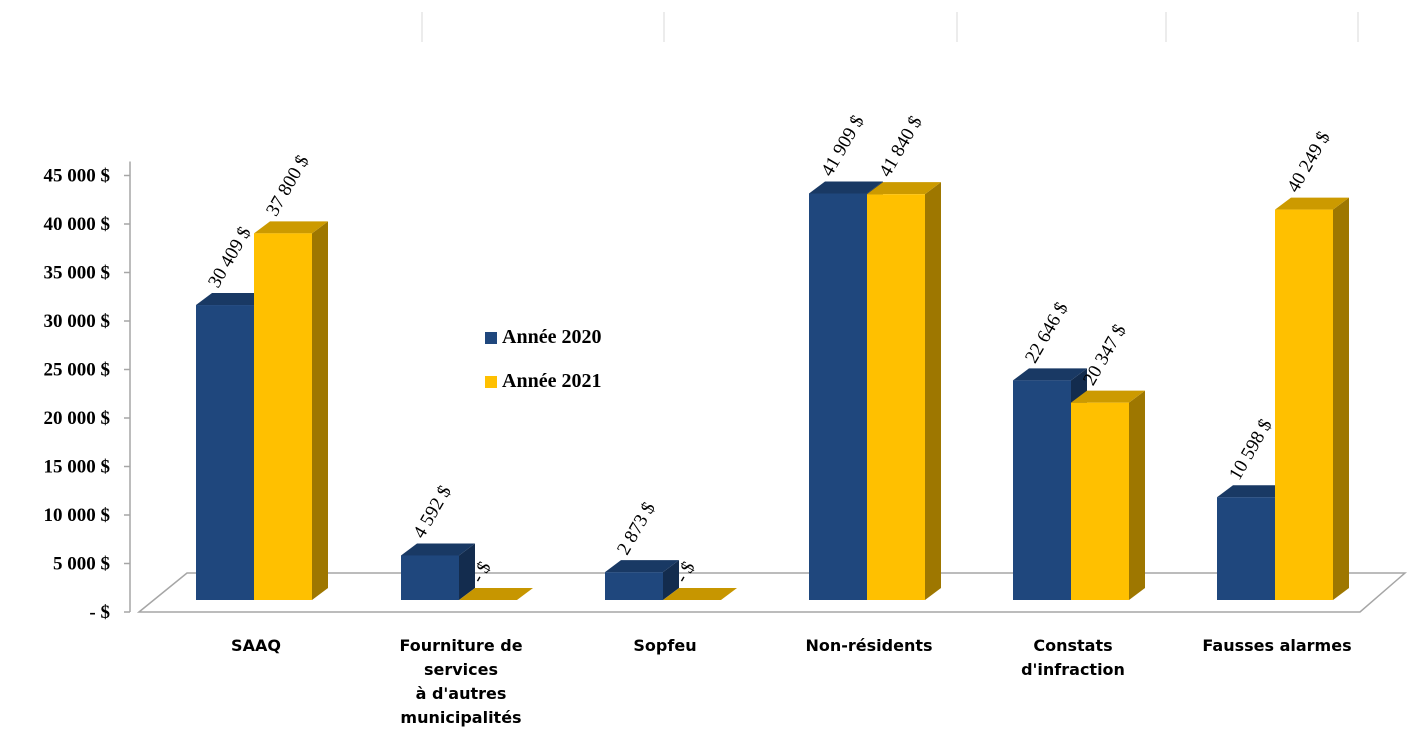 The width and height of the screenshot is (1410, 749). What do you see at coordinates (1046, 333) in the screenshot?
I see `data-label: 22 646 $` at bounding box center [1046, 333].